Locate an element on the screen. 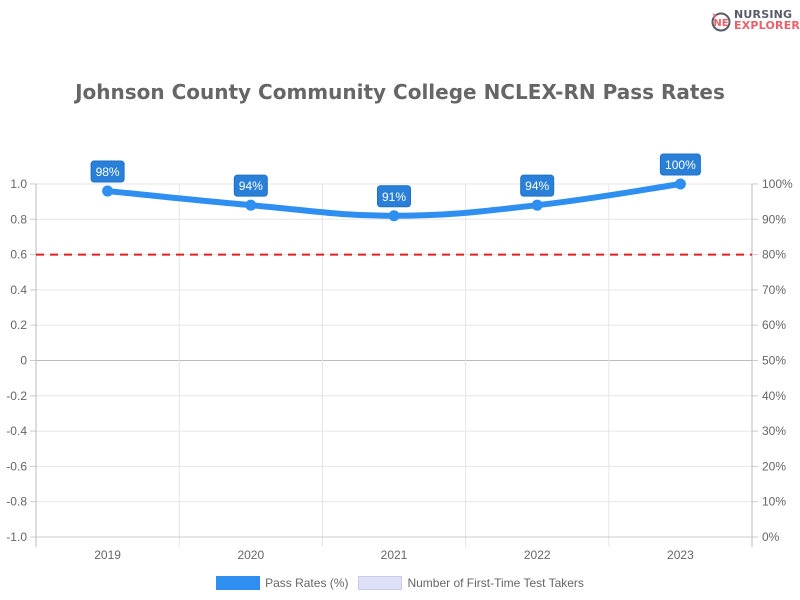  left-tick-label: -0.4 is located at coordinates (16, 431).